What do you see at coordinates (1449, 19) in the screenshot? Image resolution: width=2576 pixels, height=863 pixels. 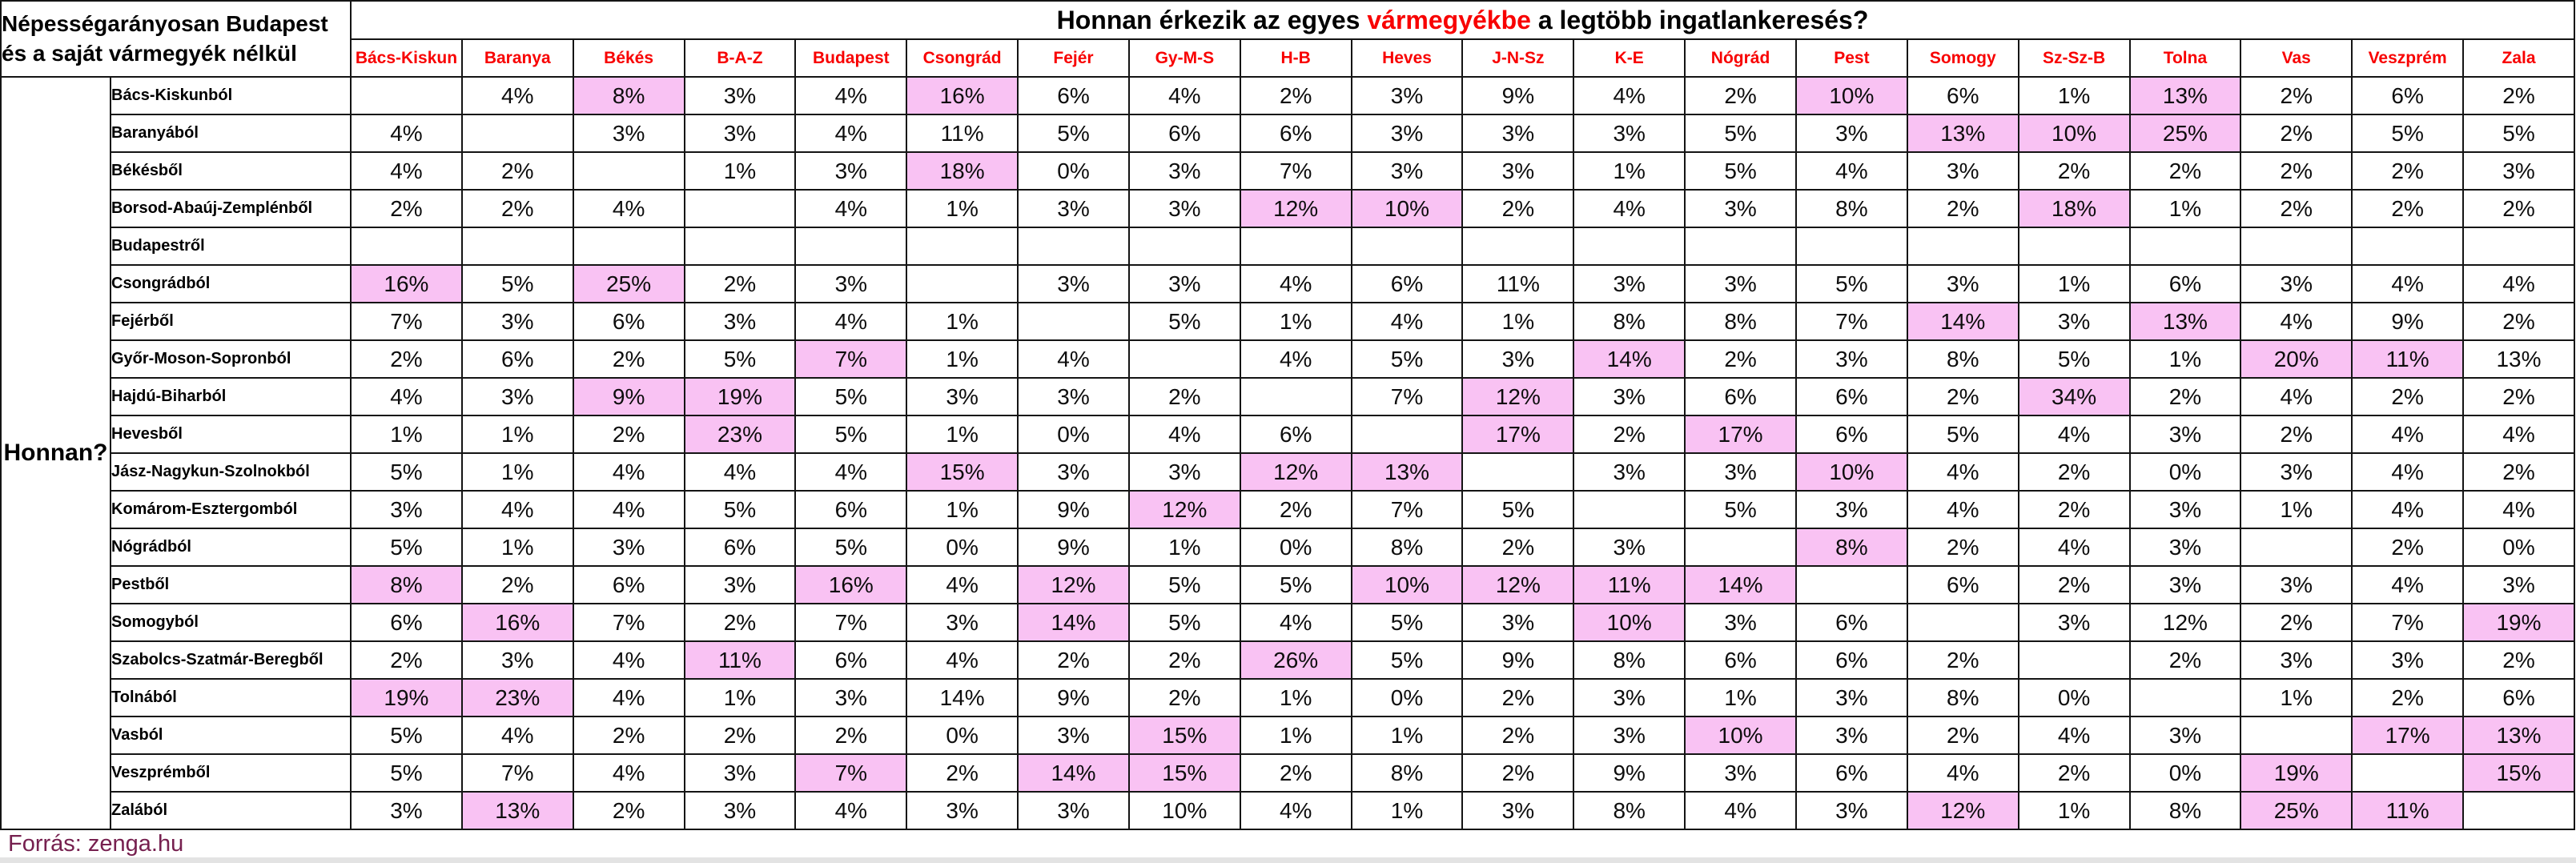 I see `chart-title-emphasis: vármegyékbe` at bounding box center [1449, 19].